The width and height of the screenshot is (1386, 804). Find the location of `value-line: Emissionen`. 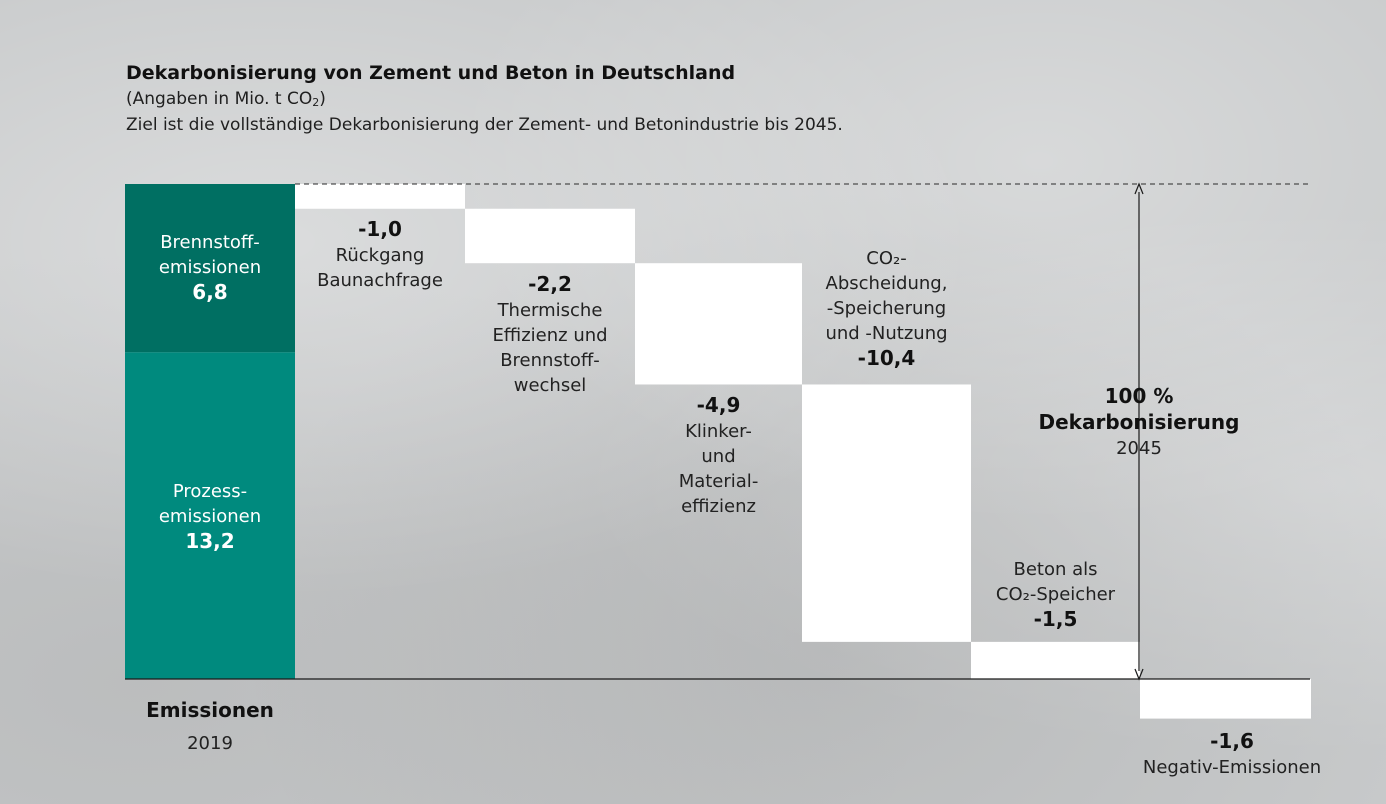

value-line: Emissionen is located at coordinates (210, 711).